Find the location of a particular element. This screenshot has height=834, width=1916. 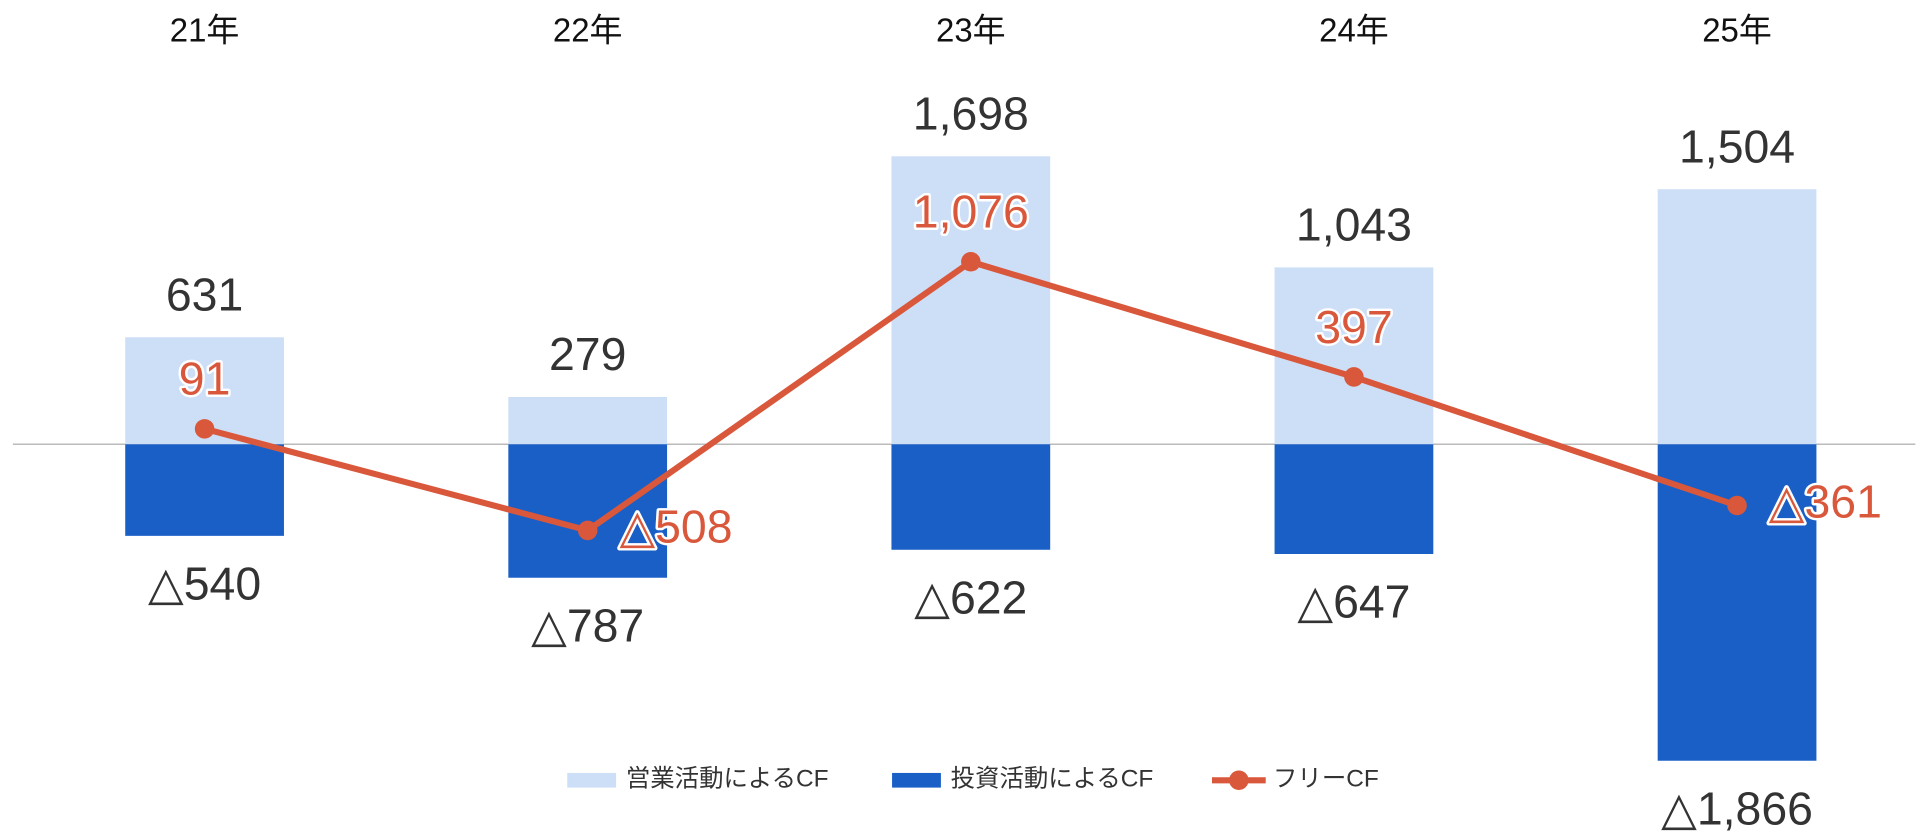

bar-value-label: 631 is located at coordinates (204, 294).